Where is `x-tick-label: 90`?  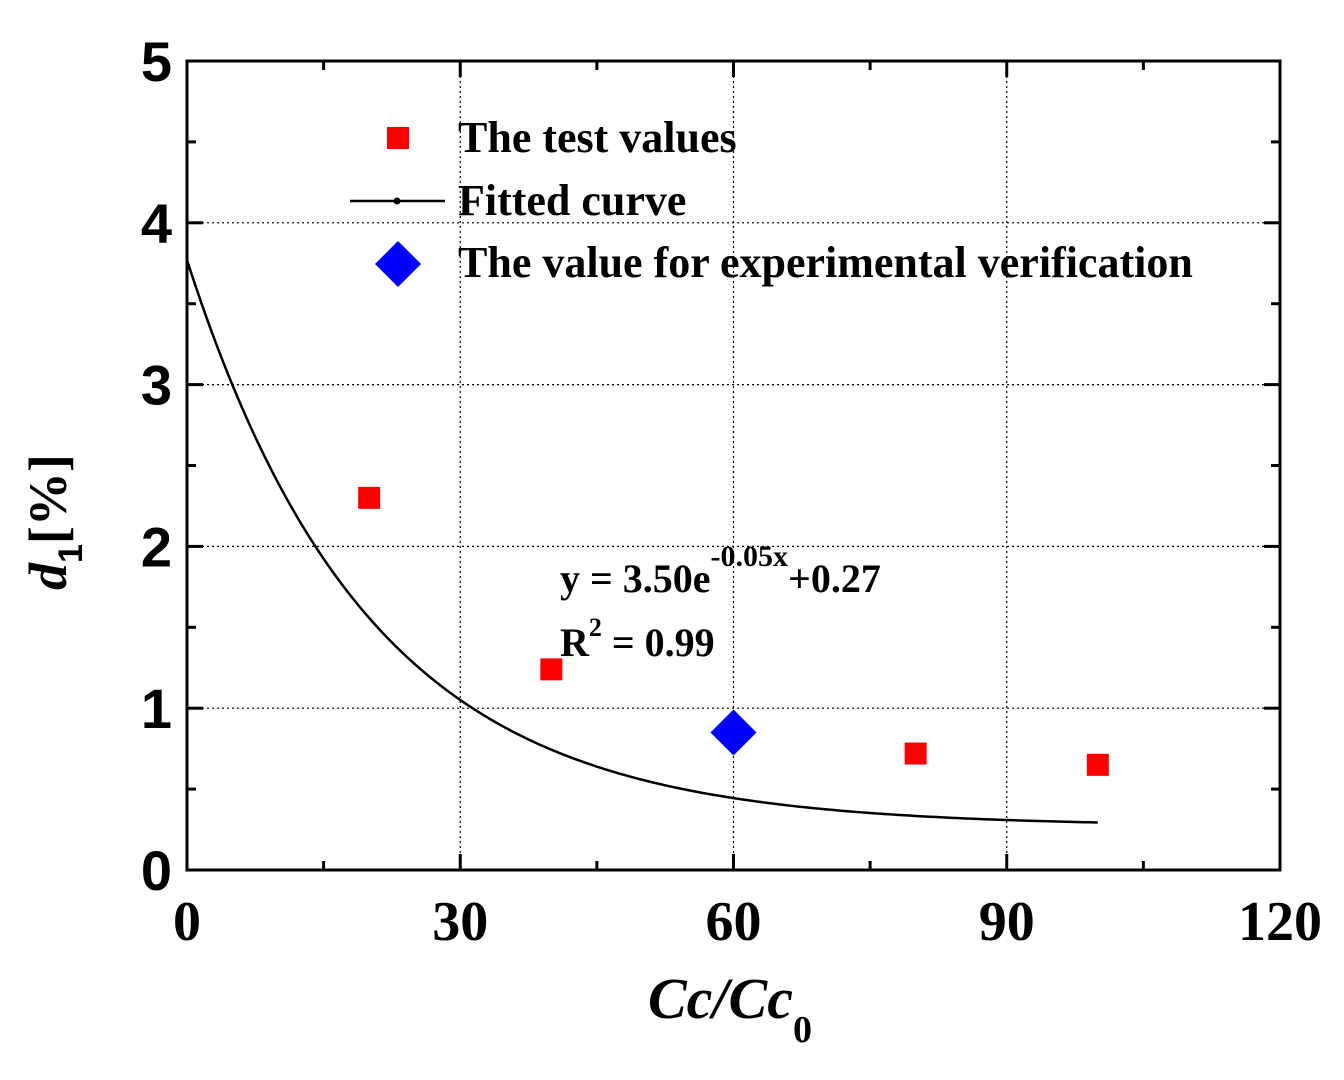
x-tick-label: 90 is located at coordinates (1007, 922).